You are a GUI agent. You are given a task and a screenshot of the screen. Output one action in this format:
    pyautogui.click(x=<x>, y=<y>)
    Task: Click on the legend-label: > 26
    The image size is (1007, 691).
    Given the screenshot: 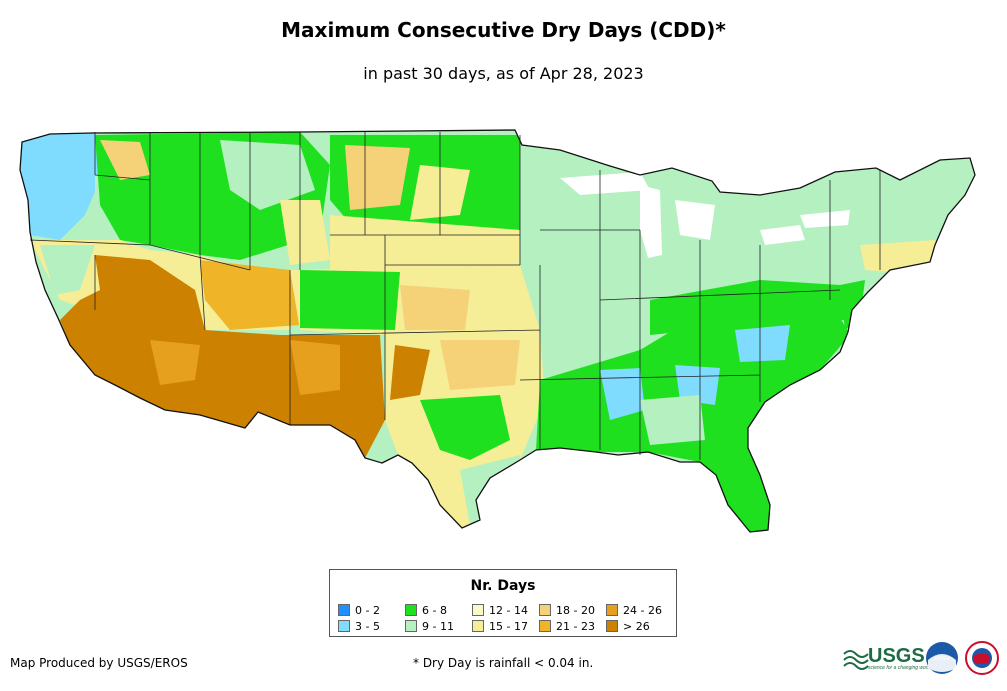 What is the action you would take?
    pyautogui.click(x=636, y=626)
    